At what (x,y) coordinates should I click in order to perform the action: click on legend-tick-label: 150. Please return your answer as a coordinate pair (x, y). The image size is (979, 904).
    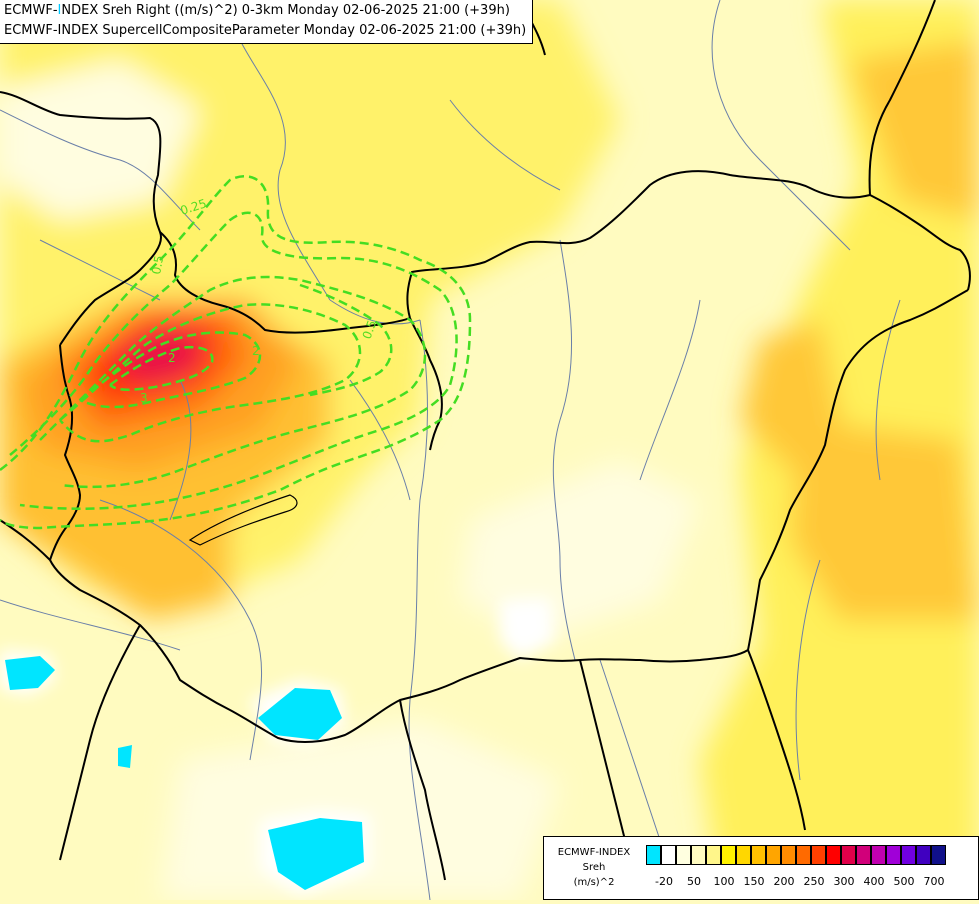
    Looking at the image, I should click on (754, 881).